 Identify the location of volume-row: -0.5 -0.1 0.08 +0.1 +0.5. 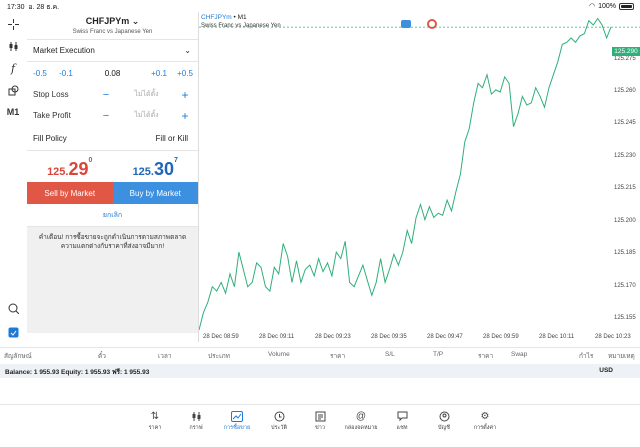
(112, 73).